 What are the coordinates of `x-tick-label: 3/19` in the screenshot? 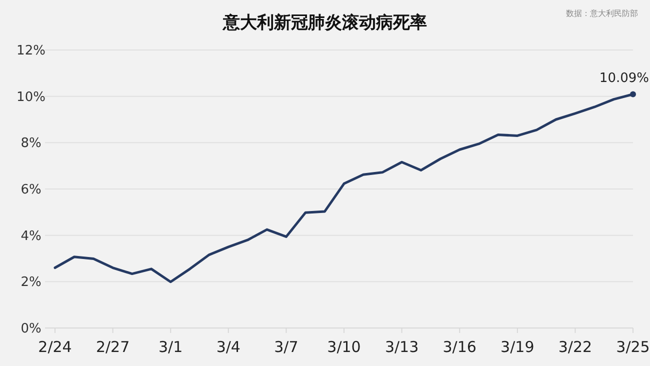 It's located at (517, 347).